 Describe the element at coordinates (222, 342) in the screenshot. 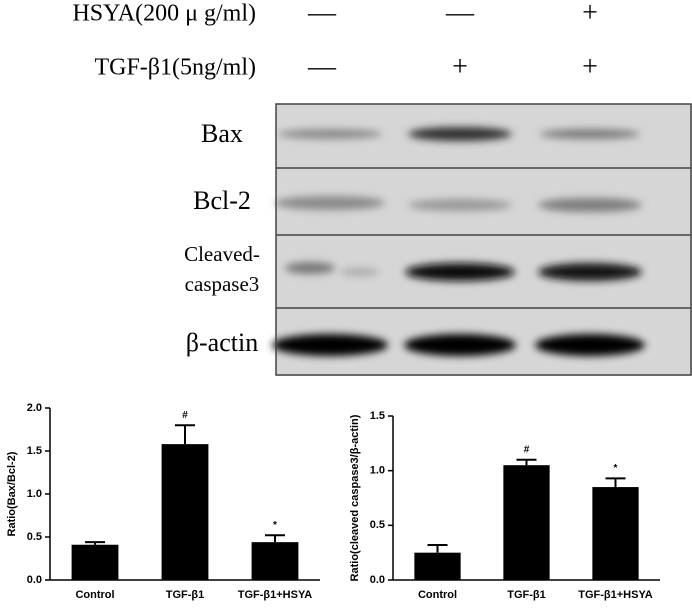

I see `band-label: β-actin` at that location.